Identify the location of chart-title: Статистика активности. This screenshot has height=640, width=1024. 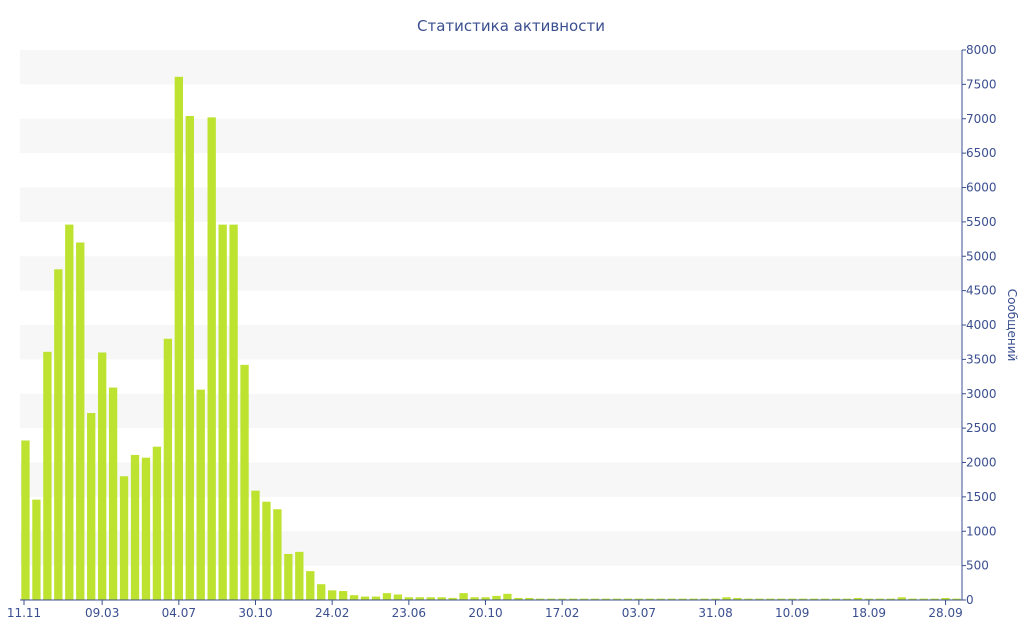
(511, 26).